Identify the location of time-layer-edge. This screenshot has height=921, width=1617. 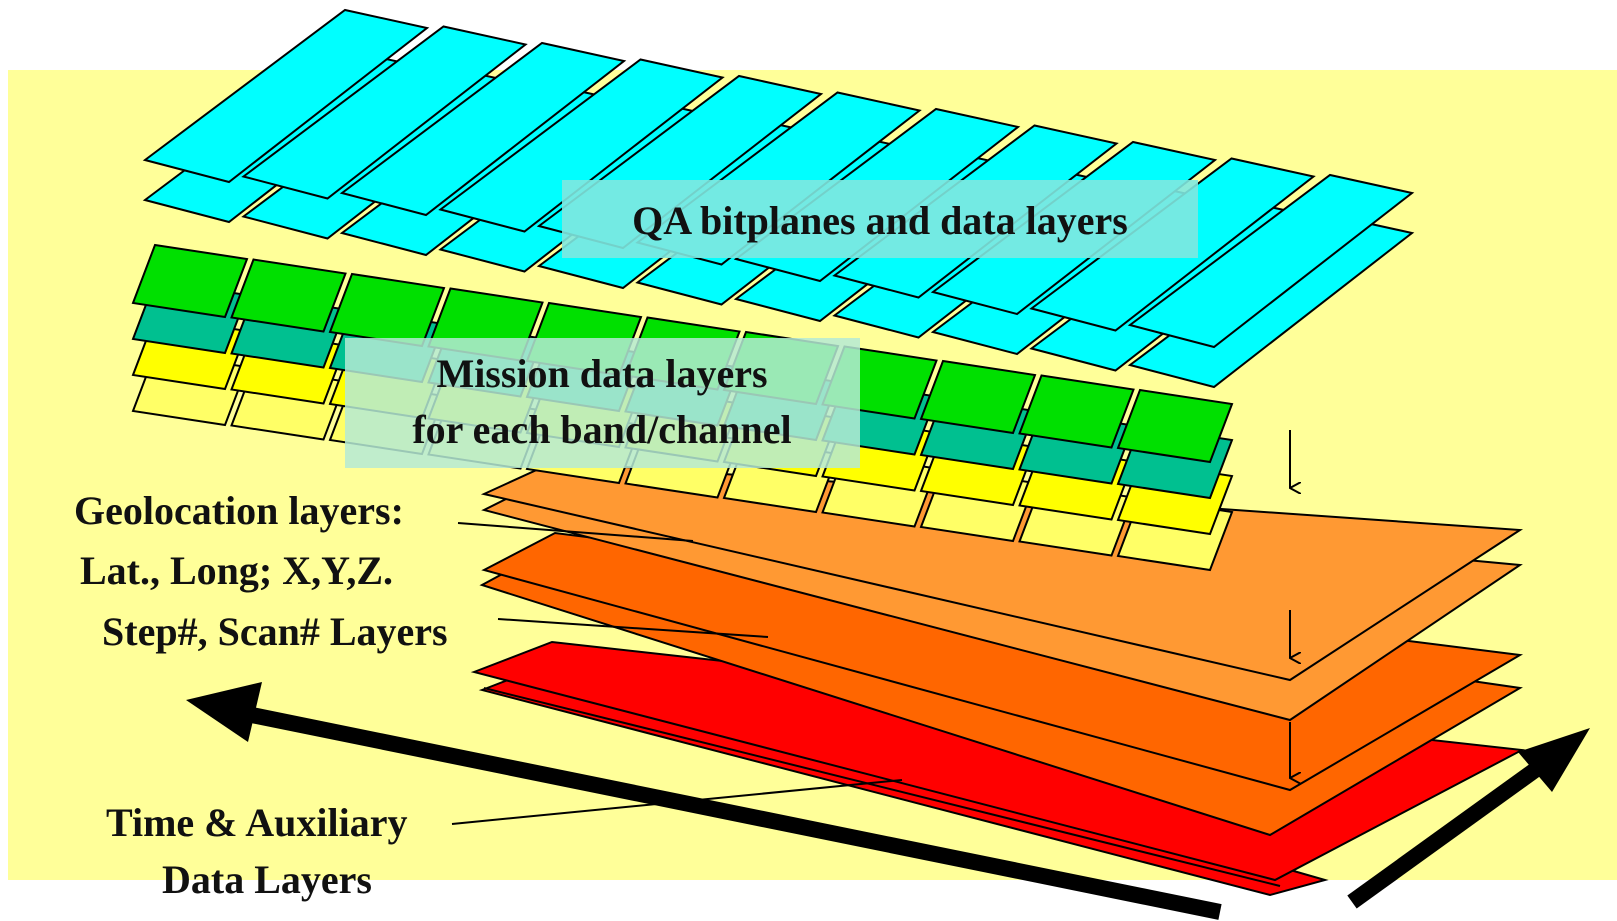
(882, 787).